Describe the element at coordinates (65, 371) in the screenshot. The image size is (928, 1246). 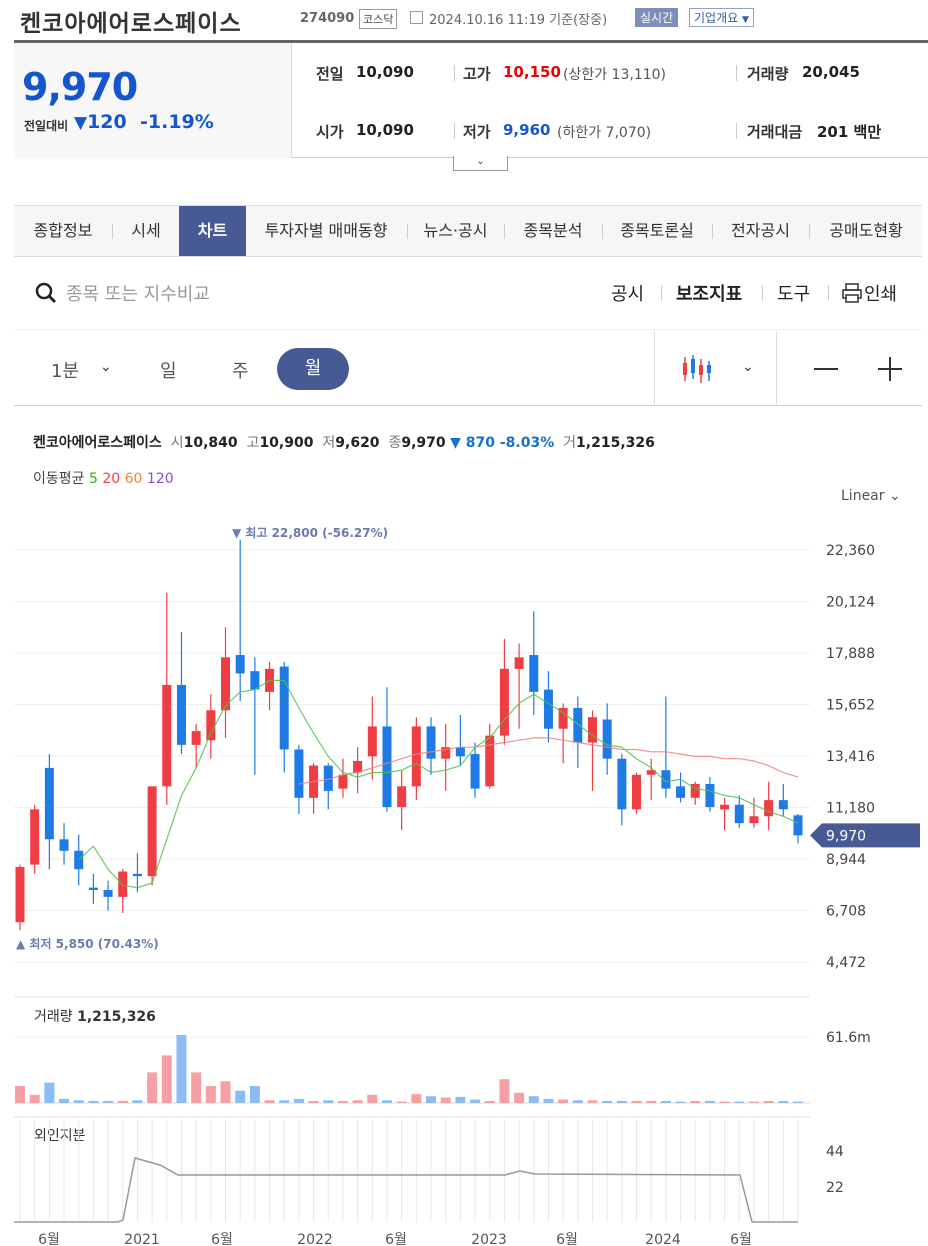
I see `period-minute-dropdown: 1분` at that location.